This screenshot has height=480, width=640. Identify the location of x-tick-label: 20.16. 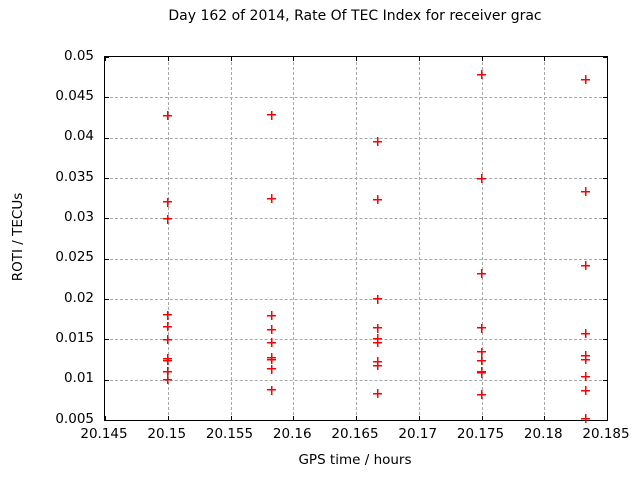
(292, 434).